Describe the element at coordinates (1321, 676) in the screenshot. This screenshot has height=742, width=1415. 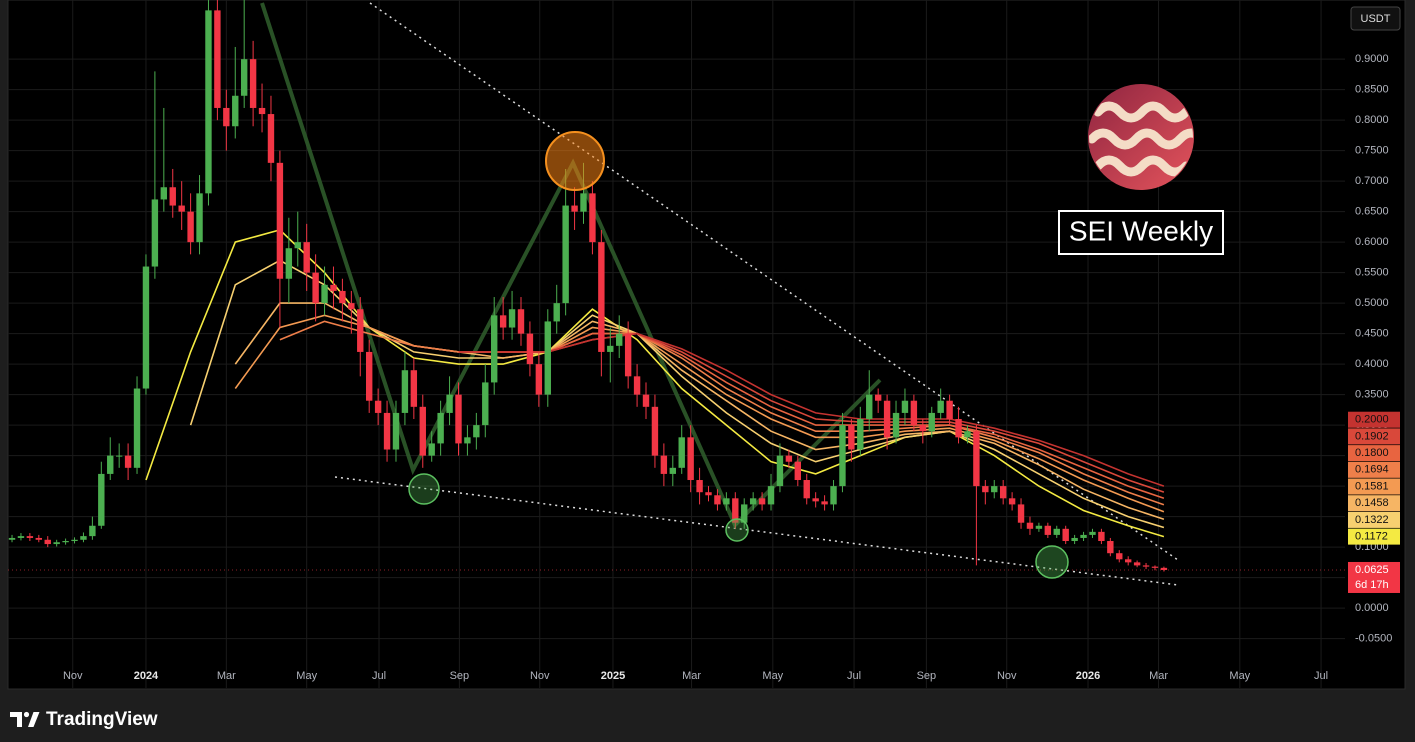
I see `x-tick-label: Jul` at that location.